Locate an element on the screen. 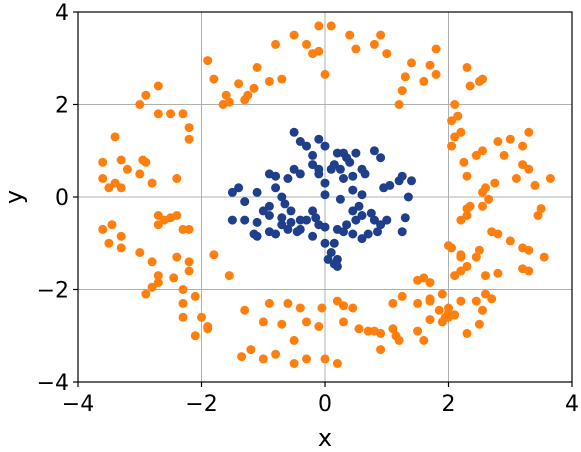  y-tick-label: 2 is located at coordinates (62, 106).